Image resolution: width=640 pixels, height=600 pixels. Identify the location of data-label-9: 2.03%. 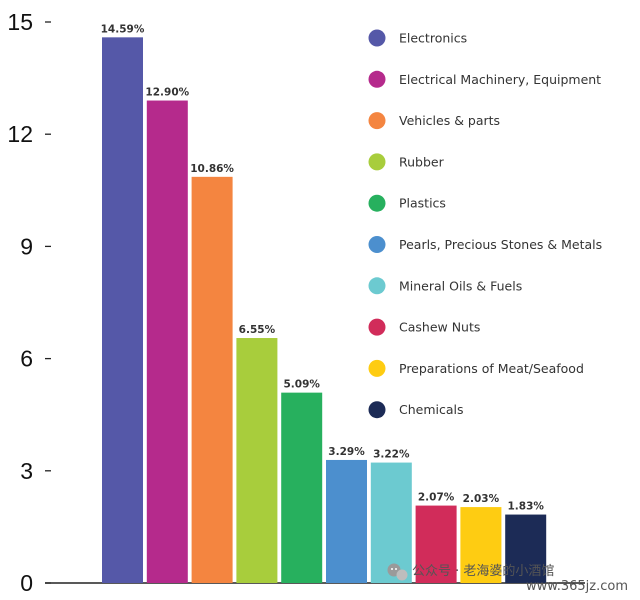
(481, 499).